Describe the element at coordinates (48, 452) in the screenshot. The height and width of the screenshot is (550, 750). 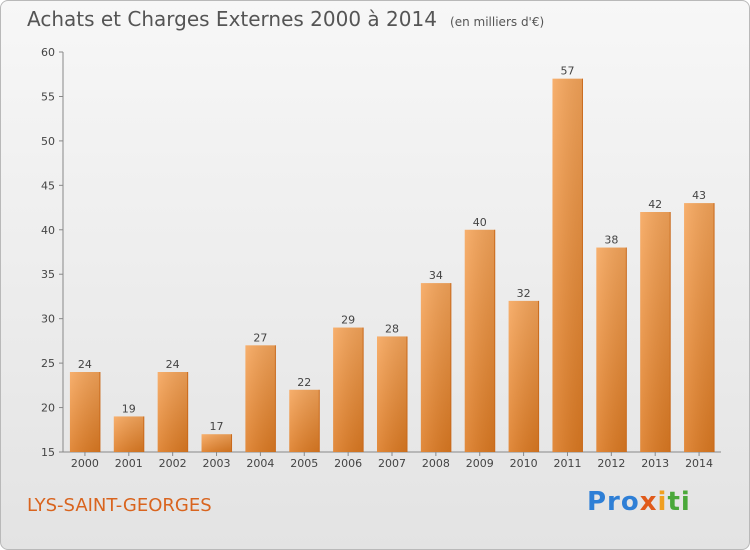
I see `y-tick-label: 15` at that location.